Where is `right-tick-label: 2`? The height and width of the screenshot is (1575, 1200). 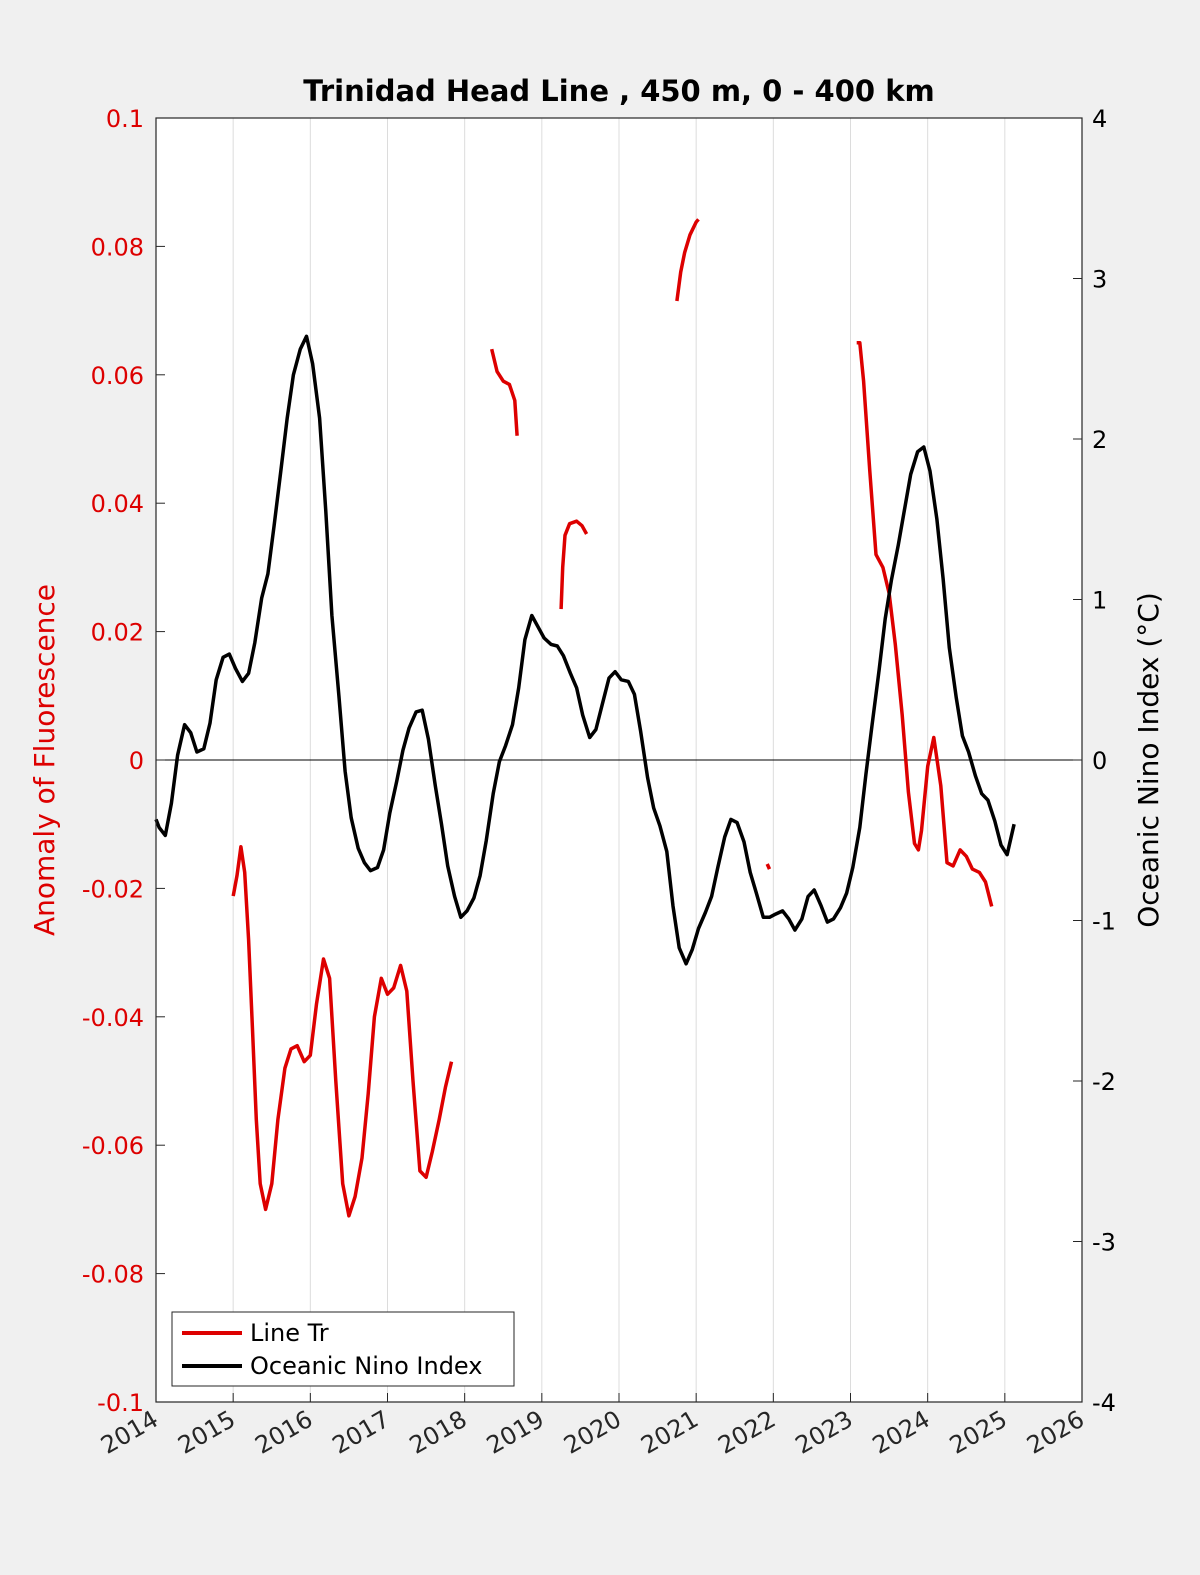 right-tick-label: 2 is located at coordinates (1099, 440).